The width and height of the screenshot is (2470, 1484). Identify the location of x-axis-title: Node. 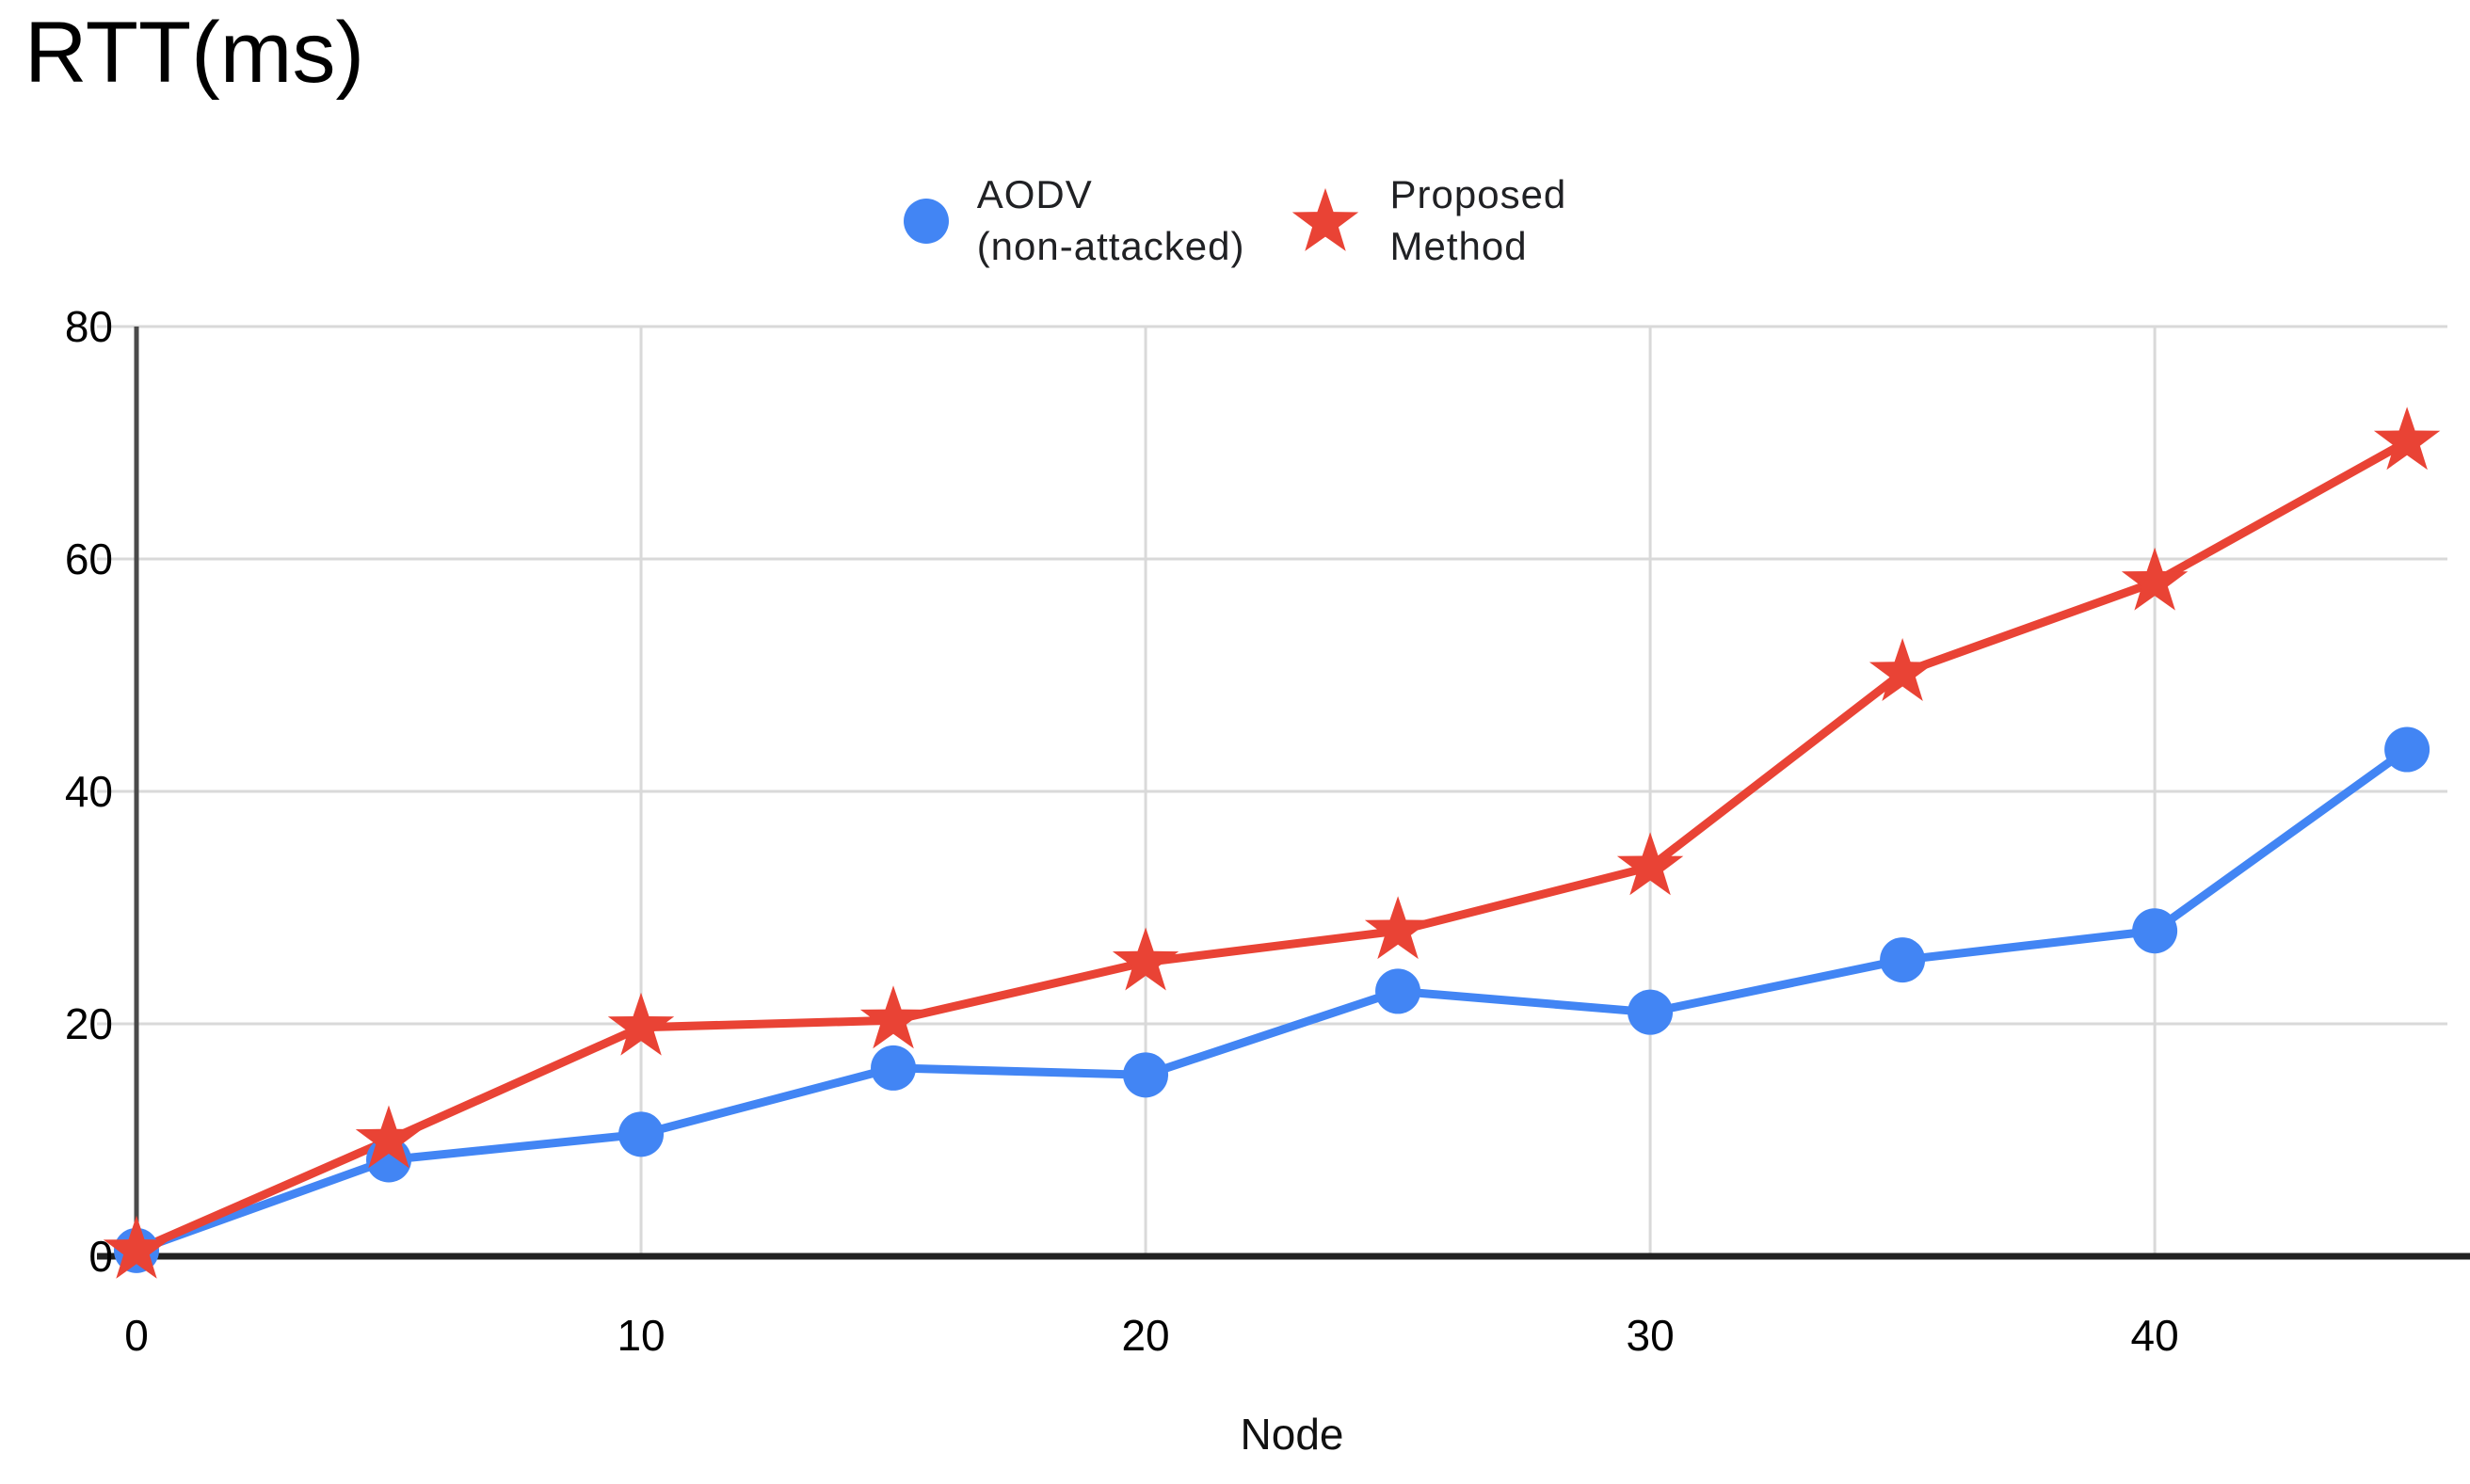
(1292, 1434).